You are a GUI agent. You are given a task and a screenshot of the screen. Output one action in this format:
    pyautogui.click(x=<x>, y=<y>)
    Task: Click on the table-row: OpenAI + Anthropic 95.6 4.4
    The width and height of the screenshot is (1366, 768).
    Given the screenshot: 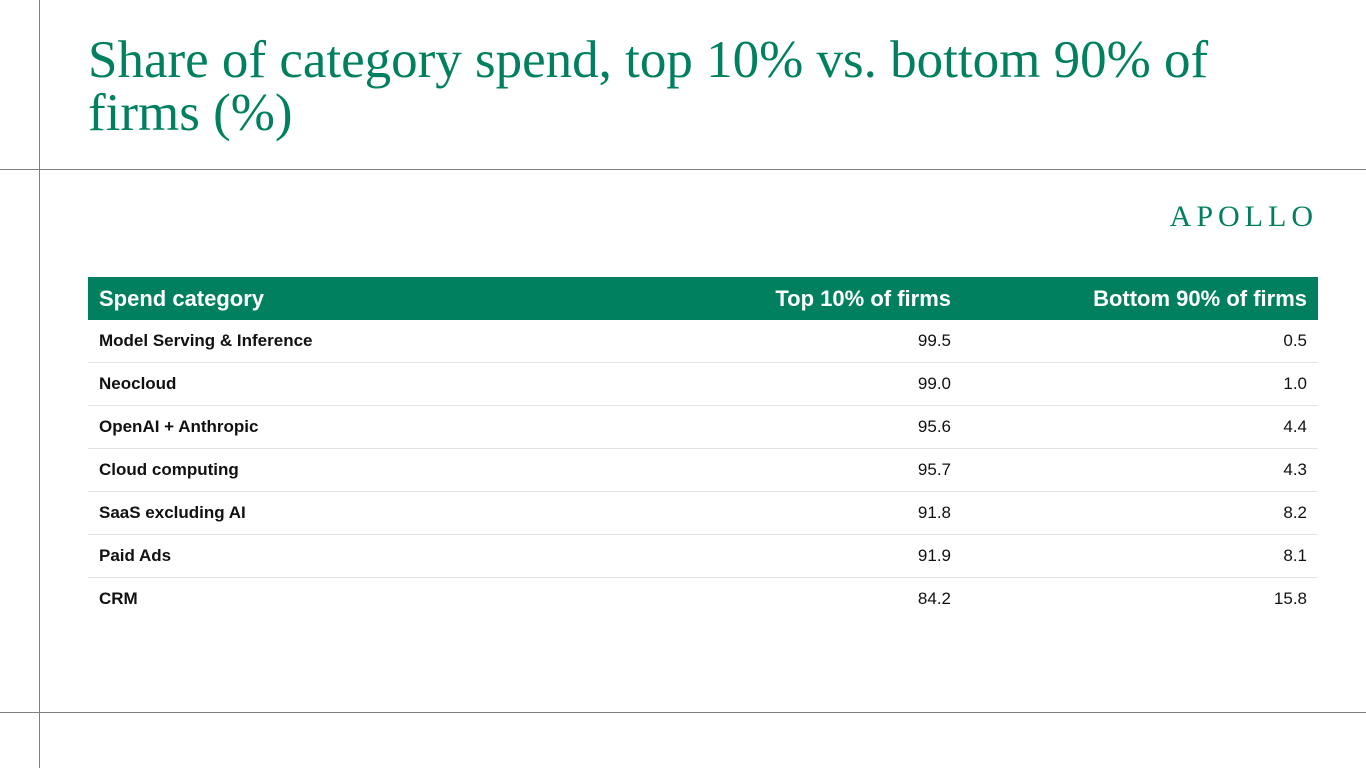 What is the action you would take?
    pyautogui.click(x=703, y=427)
    